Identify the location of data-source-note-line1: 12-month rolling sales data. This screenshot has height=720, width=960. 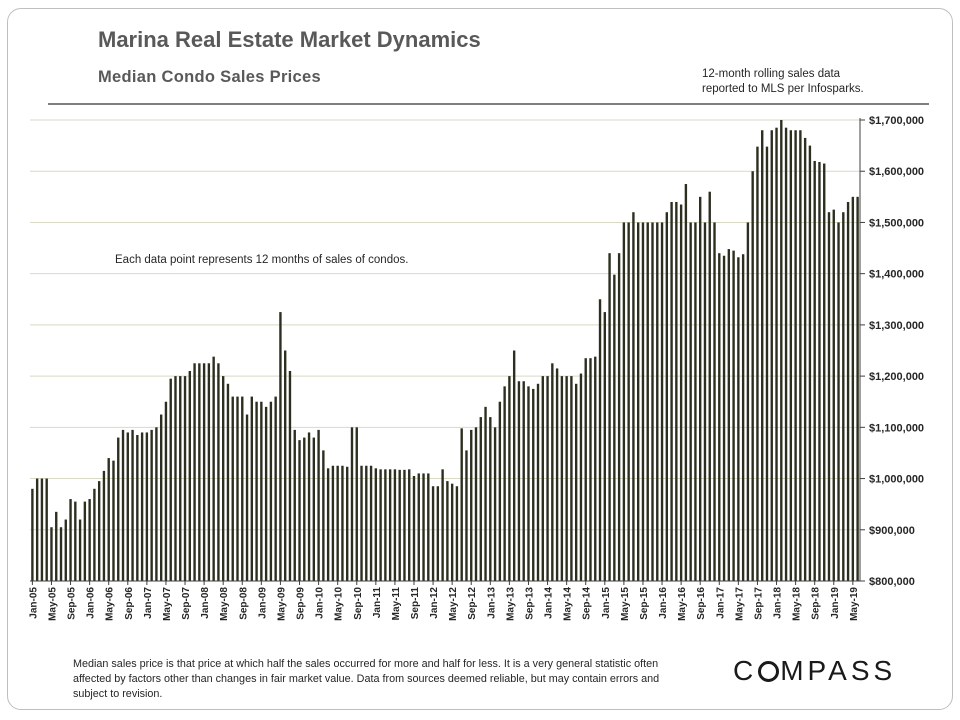
(771, 74).